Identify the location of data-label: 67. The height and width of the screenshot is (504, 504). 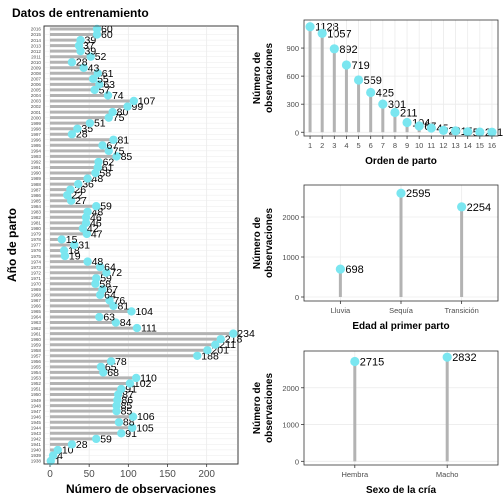
(112, 146).